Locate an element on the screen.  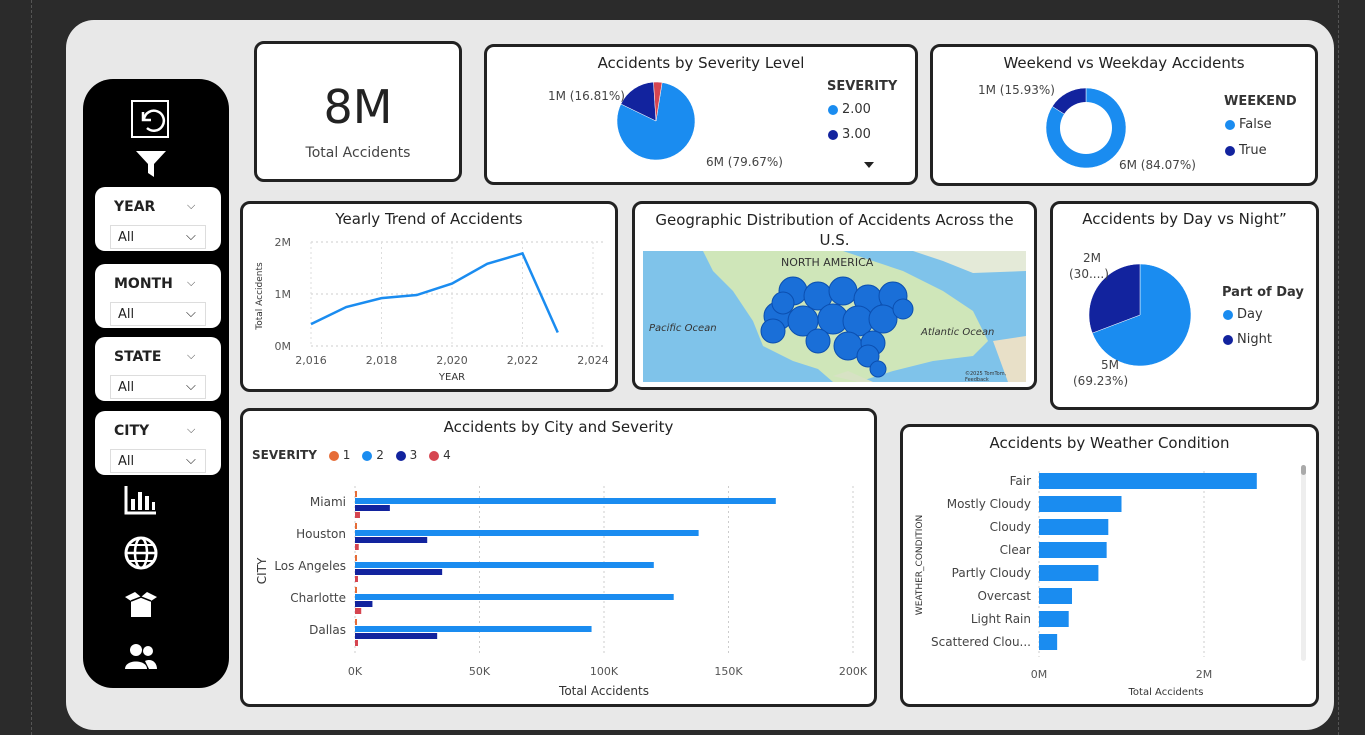
weekend-legend-label: True is located at coordinates (1253, 150).